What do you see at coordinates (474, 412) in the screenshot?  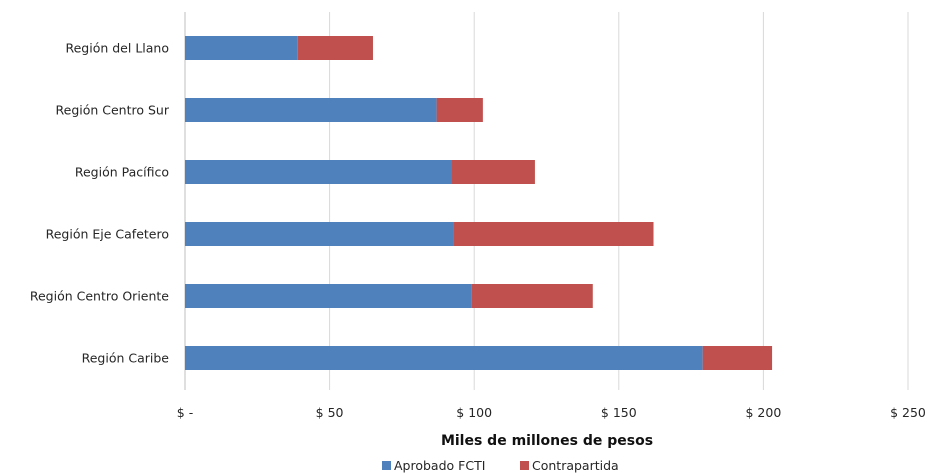 I see `x-tick-label: $ 100` at bounding box center [474, 412].